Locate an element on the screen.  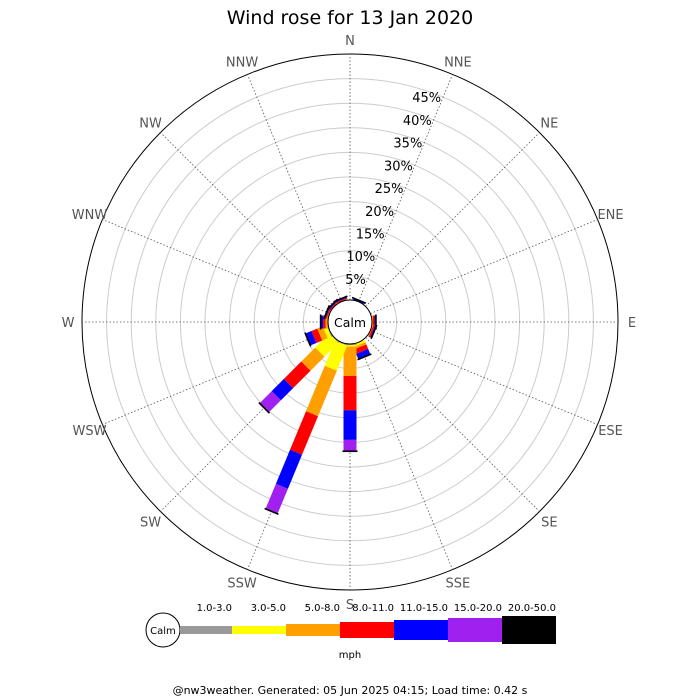
direction-label-ssw: SSW is located at coordinates (242, 584).